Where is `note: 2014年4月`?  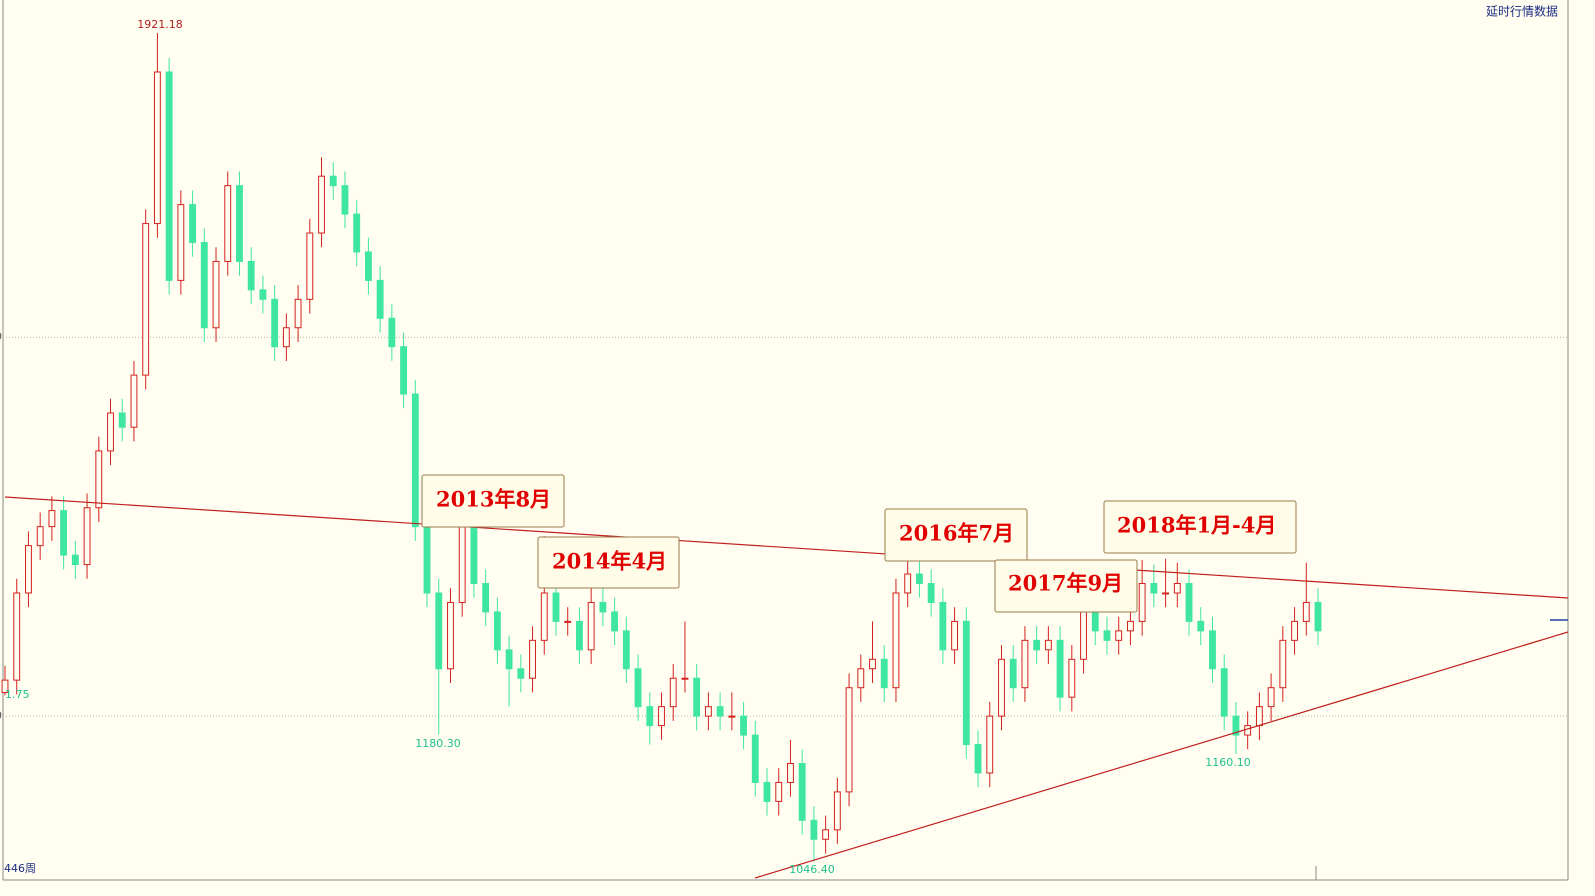
note: 2014年4月 is located at coordinates (608, 562).